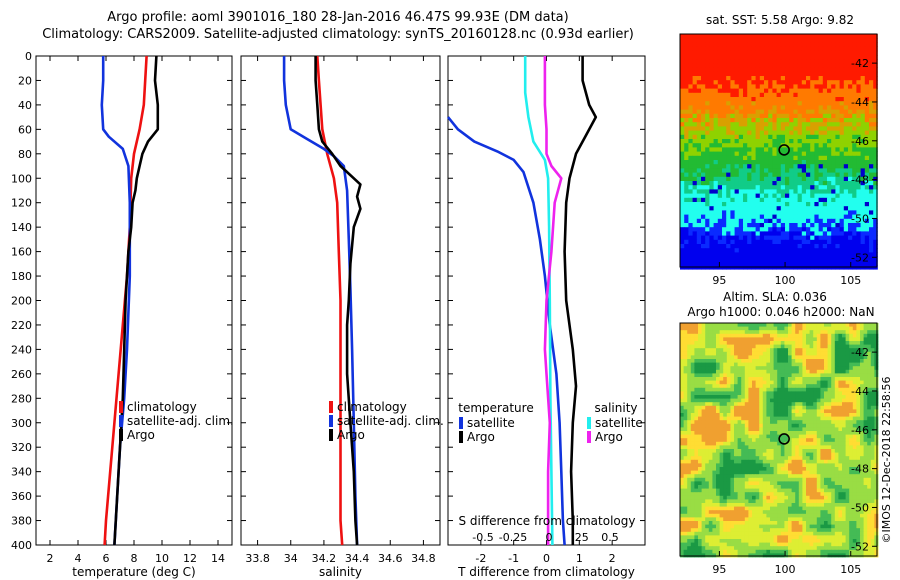  Describe the element at coordinates (106, 558) in the screenshot. I see `x-tick-label: 6` at that location.